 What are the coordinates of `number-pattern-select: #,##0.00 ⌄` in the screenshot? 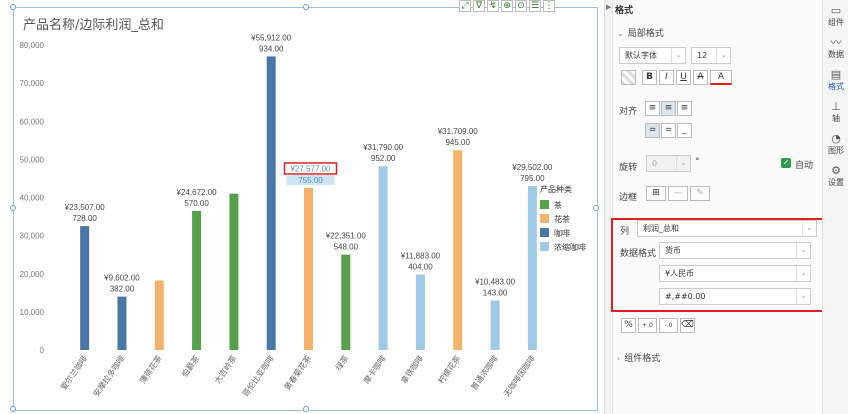 It's located at (735, 296).